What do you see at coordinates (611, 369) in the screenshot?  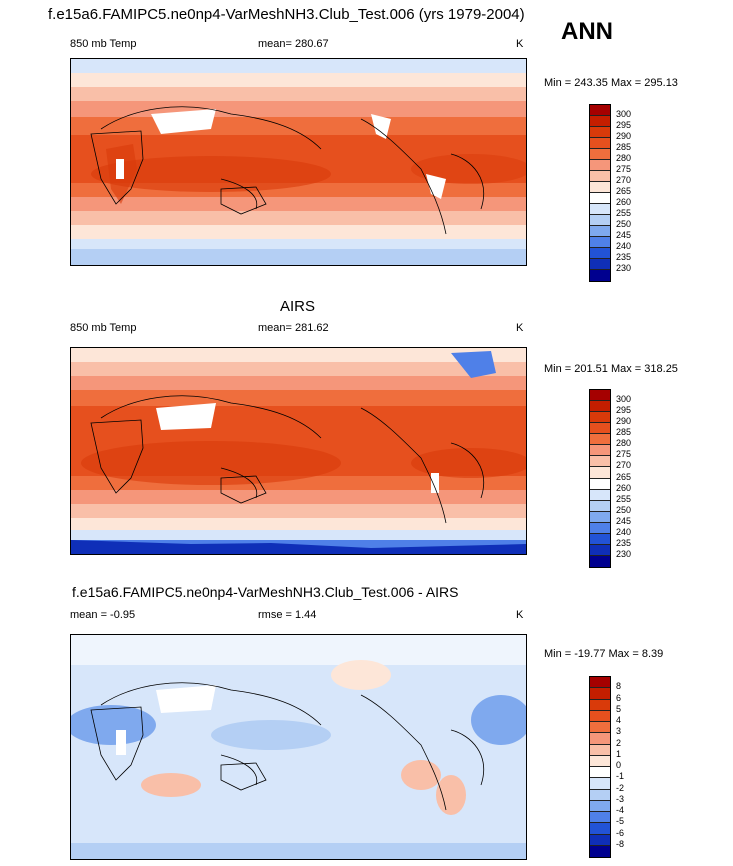 I see `panel2-minmax: Min = 201.51 Max = 318.25` at bounding box center [611, 369].